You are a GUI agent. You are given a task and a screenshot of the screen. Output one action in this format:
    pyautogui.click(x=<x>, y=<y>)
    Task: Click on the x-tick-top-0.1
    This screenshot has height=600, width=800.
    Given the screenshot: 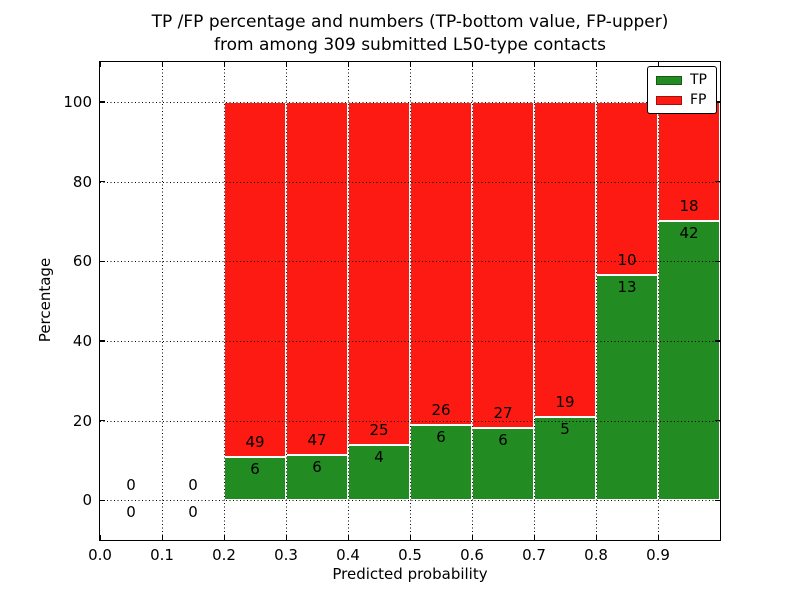 What is the action you would take?
    pyautogui.click(x=162, y=64)
    